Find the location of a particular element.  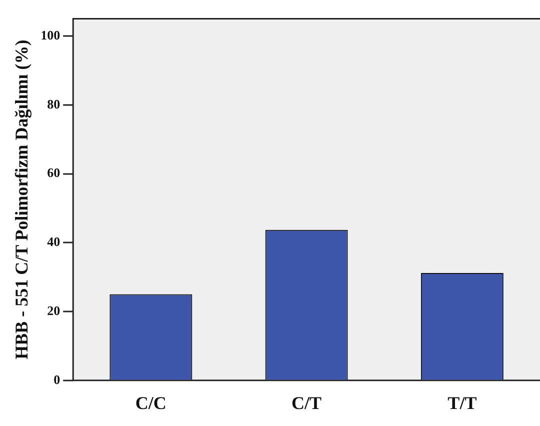

y-tick-label: 20 is located at coordinates (53, 310).